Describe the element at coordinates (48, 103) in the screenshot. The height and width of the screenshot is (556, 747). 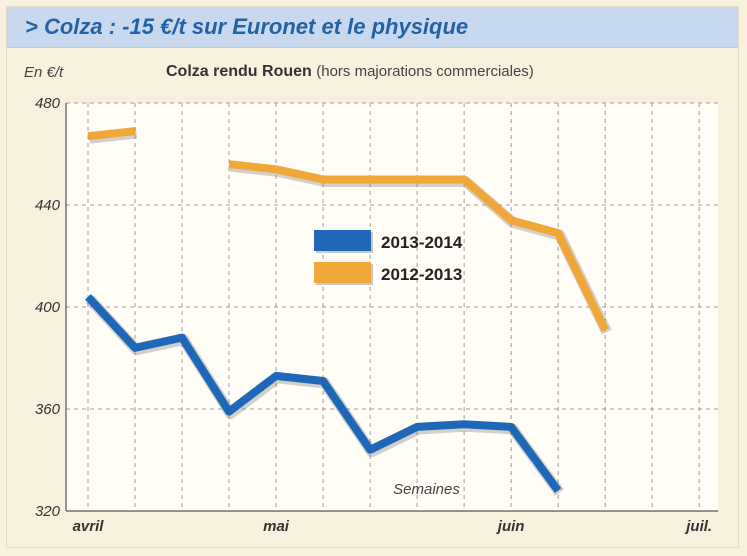
I see `y-tick-label: 480` at that location.